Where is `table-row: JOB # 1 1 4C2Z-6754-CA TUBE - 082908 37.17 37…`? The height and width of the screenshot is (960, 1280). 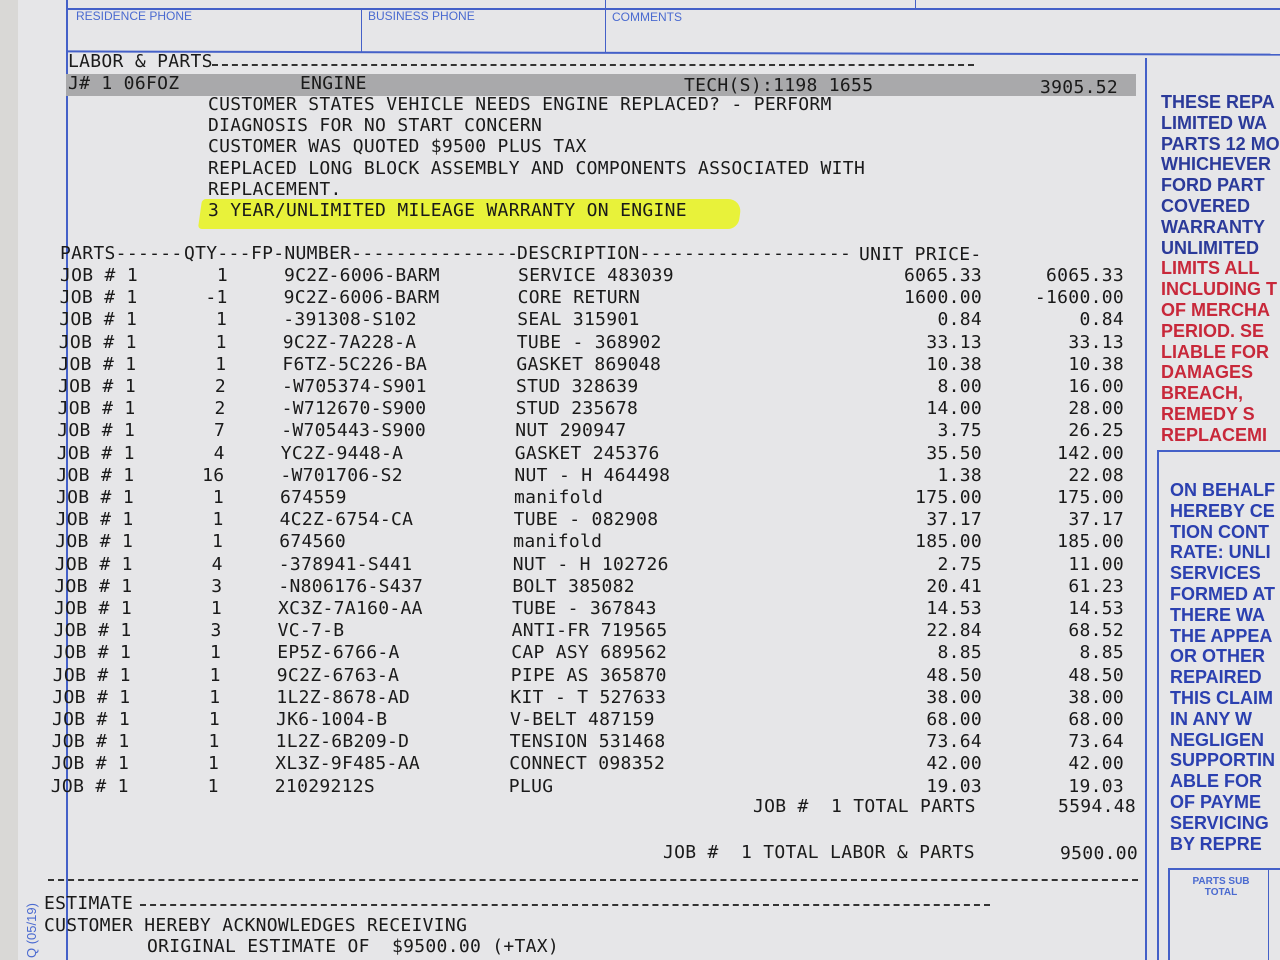
table-row: JOB # 1 1 4C2Z-6754-CA TUBE - 082908 37.17 37… is located at coordinates (570, 521).